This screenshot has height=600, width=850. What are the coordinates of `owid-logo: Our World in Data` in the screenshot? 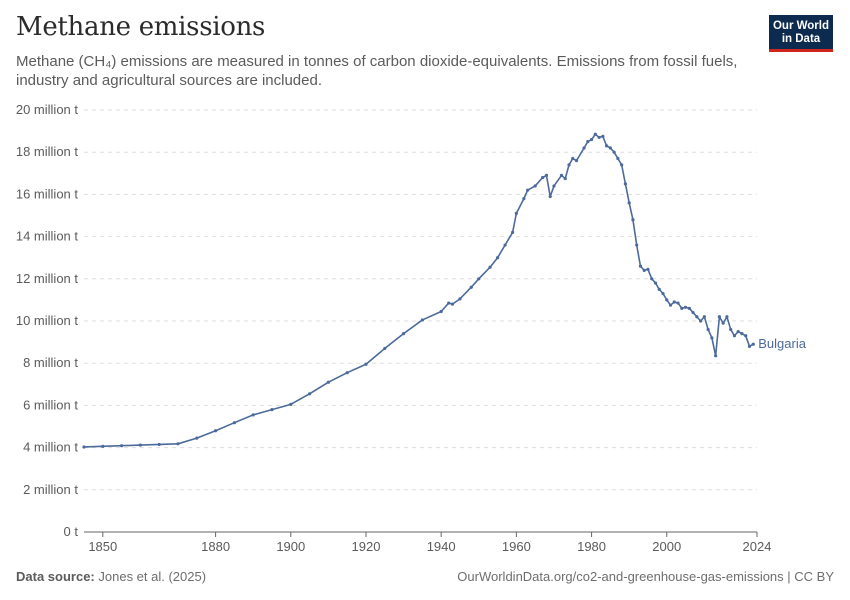 It's located at (801, 33).